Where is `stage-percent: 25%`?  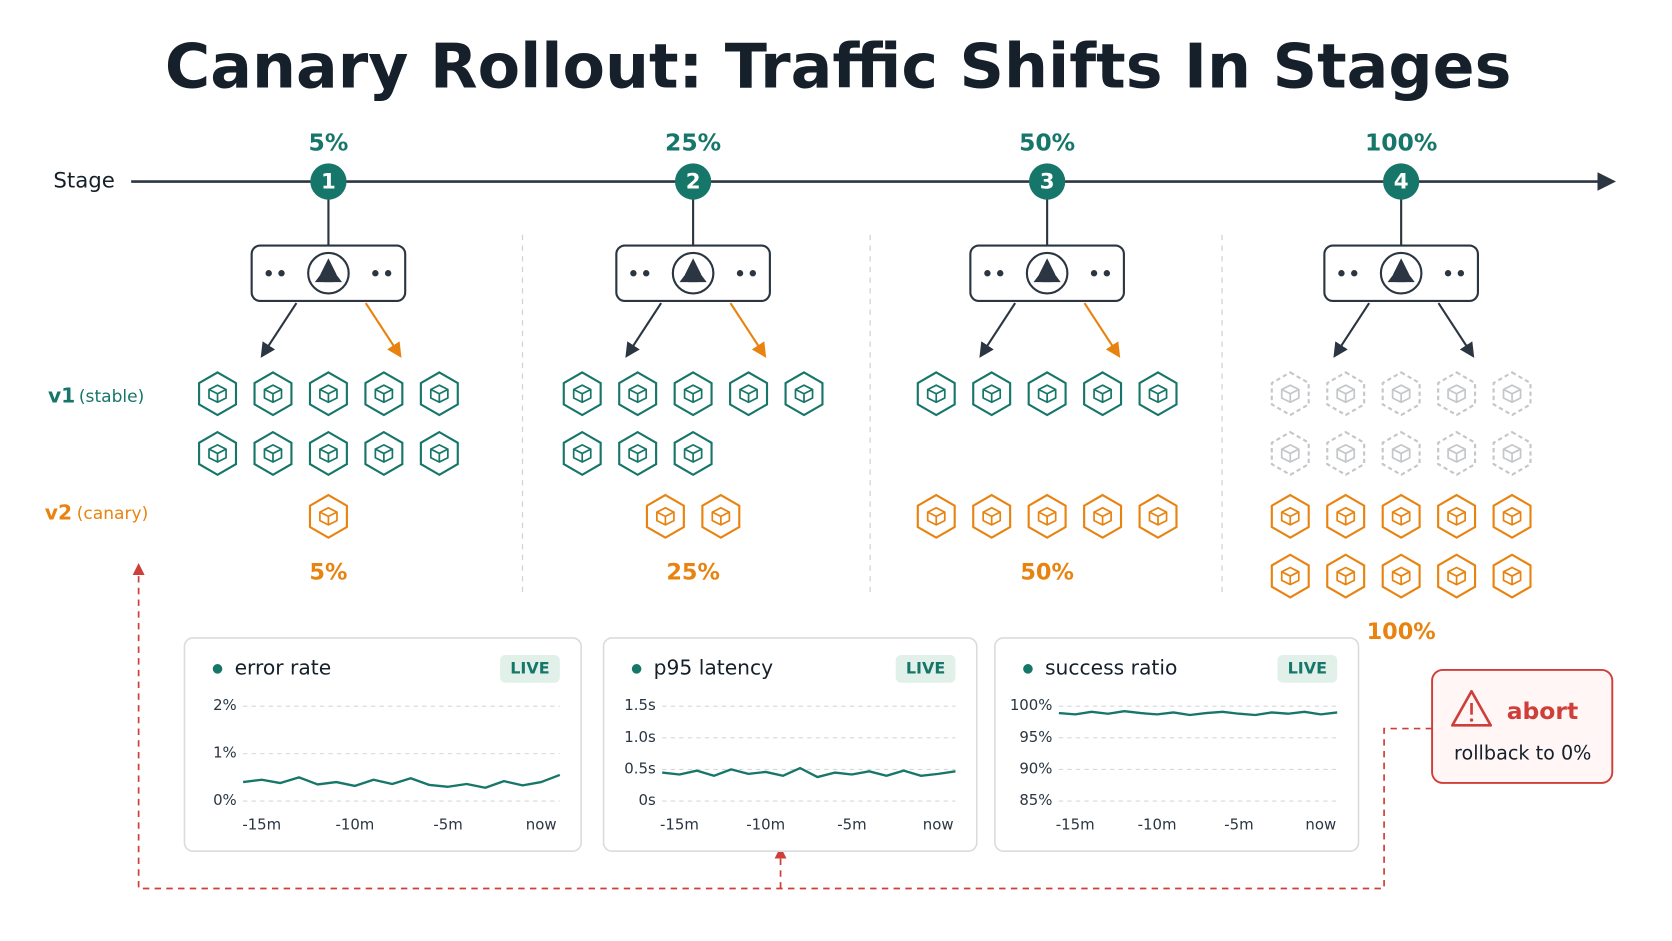 stage-percent: 25% is located at coordinates (693, 143).